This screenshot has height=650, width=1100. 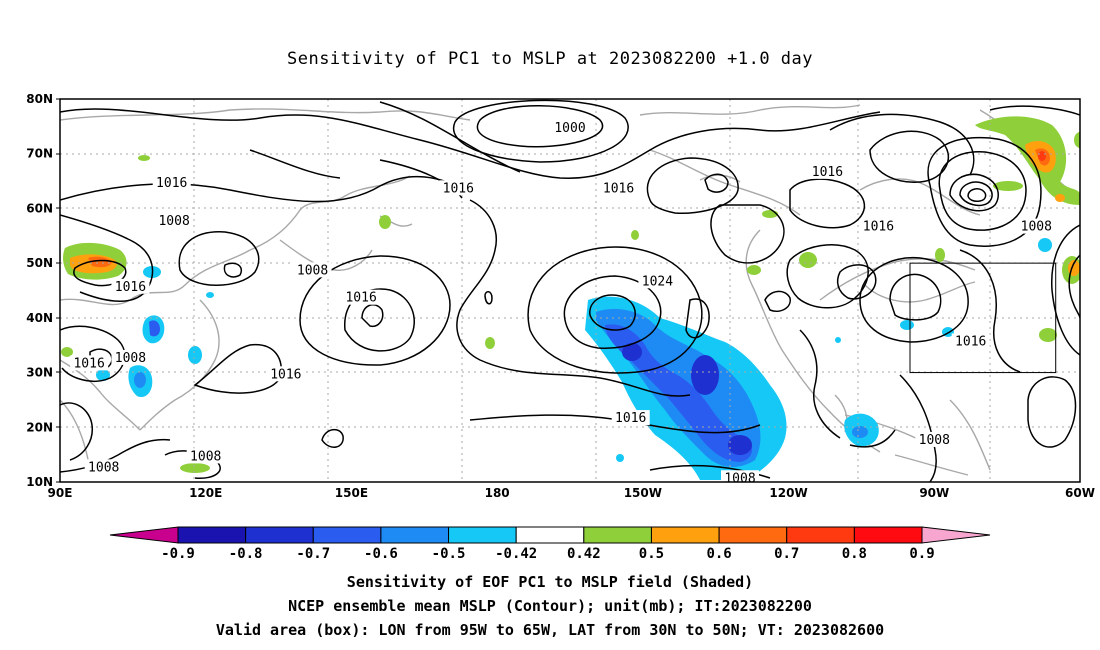 What do you see at coordinates (205, 493) in the screenshot?
I see `lon-label: 120E` at bounding box center [205, 493].